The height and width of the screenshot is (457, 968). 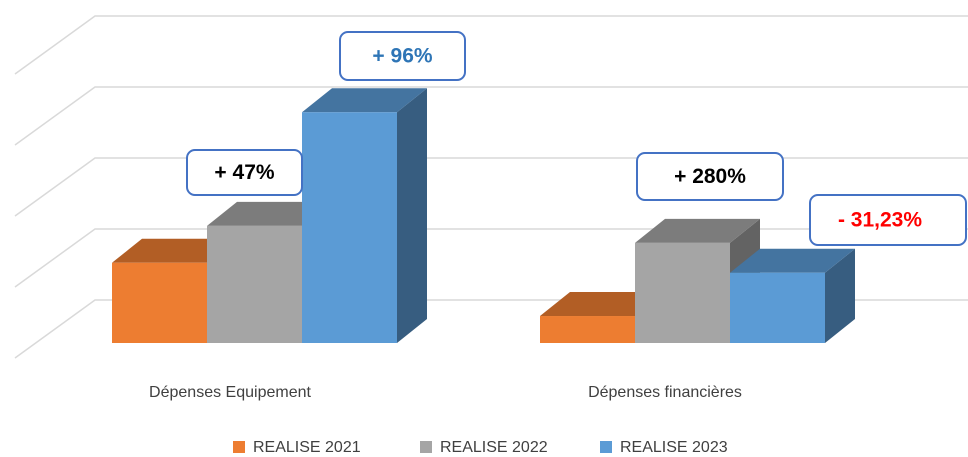 I want to click on legend-label: REALISE 2023, so click(x=674, y=447).